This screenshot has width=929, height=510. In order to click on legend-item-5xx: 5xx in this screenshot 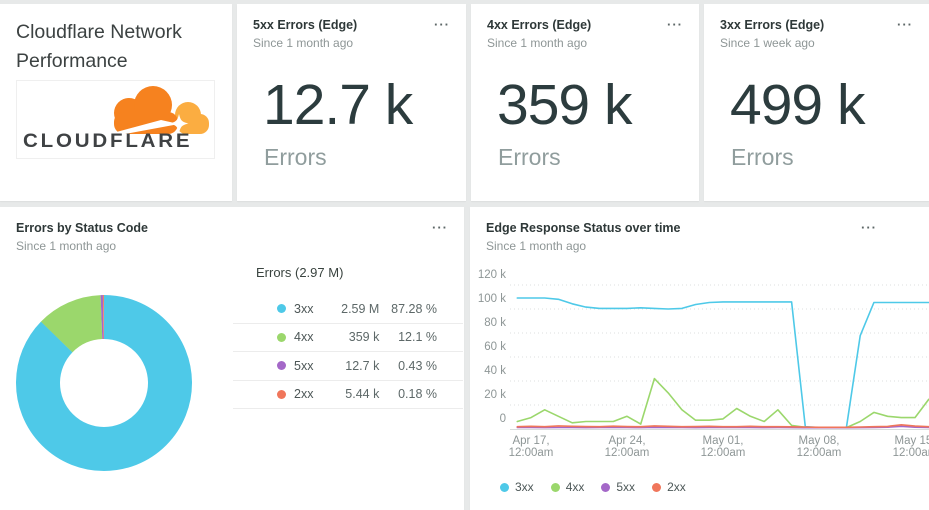, I will do `click(618, 487)`.